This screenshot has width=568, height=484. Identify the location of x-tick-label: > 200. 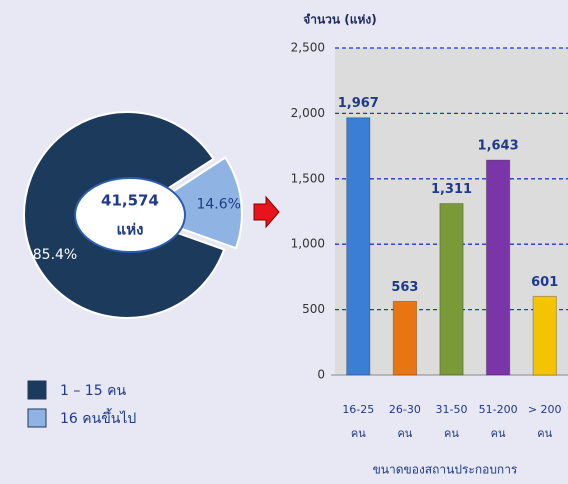
(545, 409).